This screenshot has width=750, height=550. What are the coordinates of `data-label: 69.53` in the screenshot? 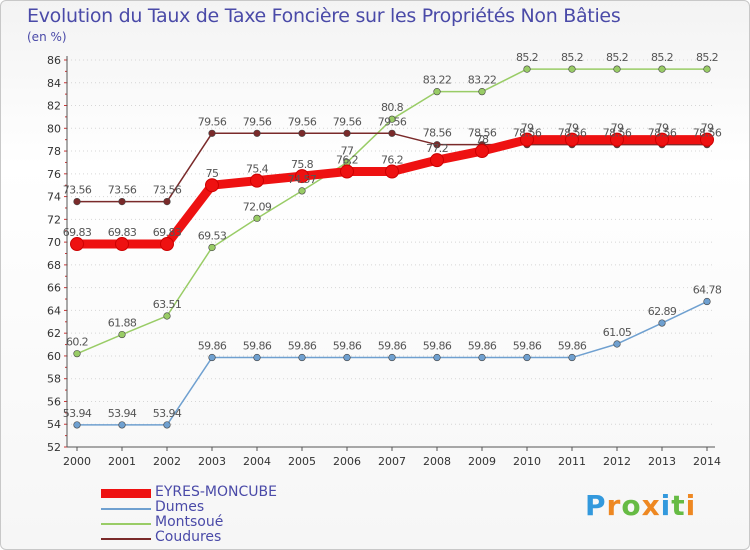 It's located at (212, 235).